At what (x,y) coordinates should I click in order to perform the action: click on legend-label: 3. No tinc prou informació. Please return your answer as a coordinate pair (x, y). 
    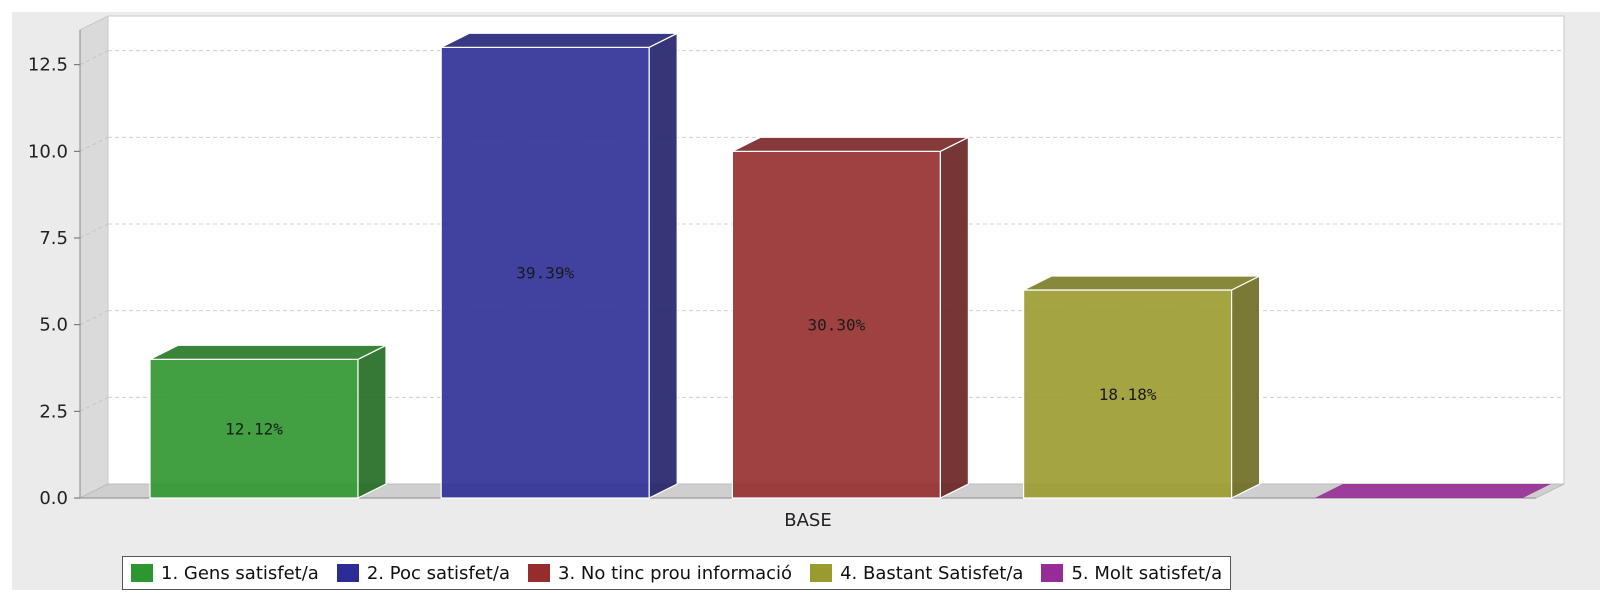
    Looking at the image, I should click on (675, 573).